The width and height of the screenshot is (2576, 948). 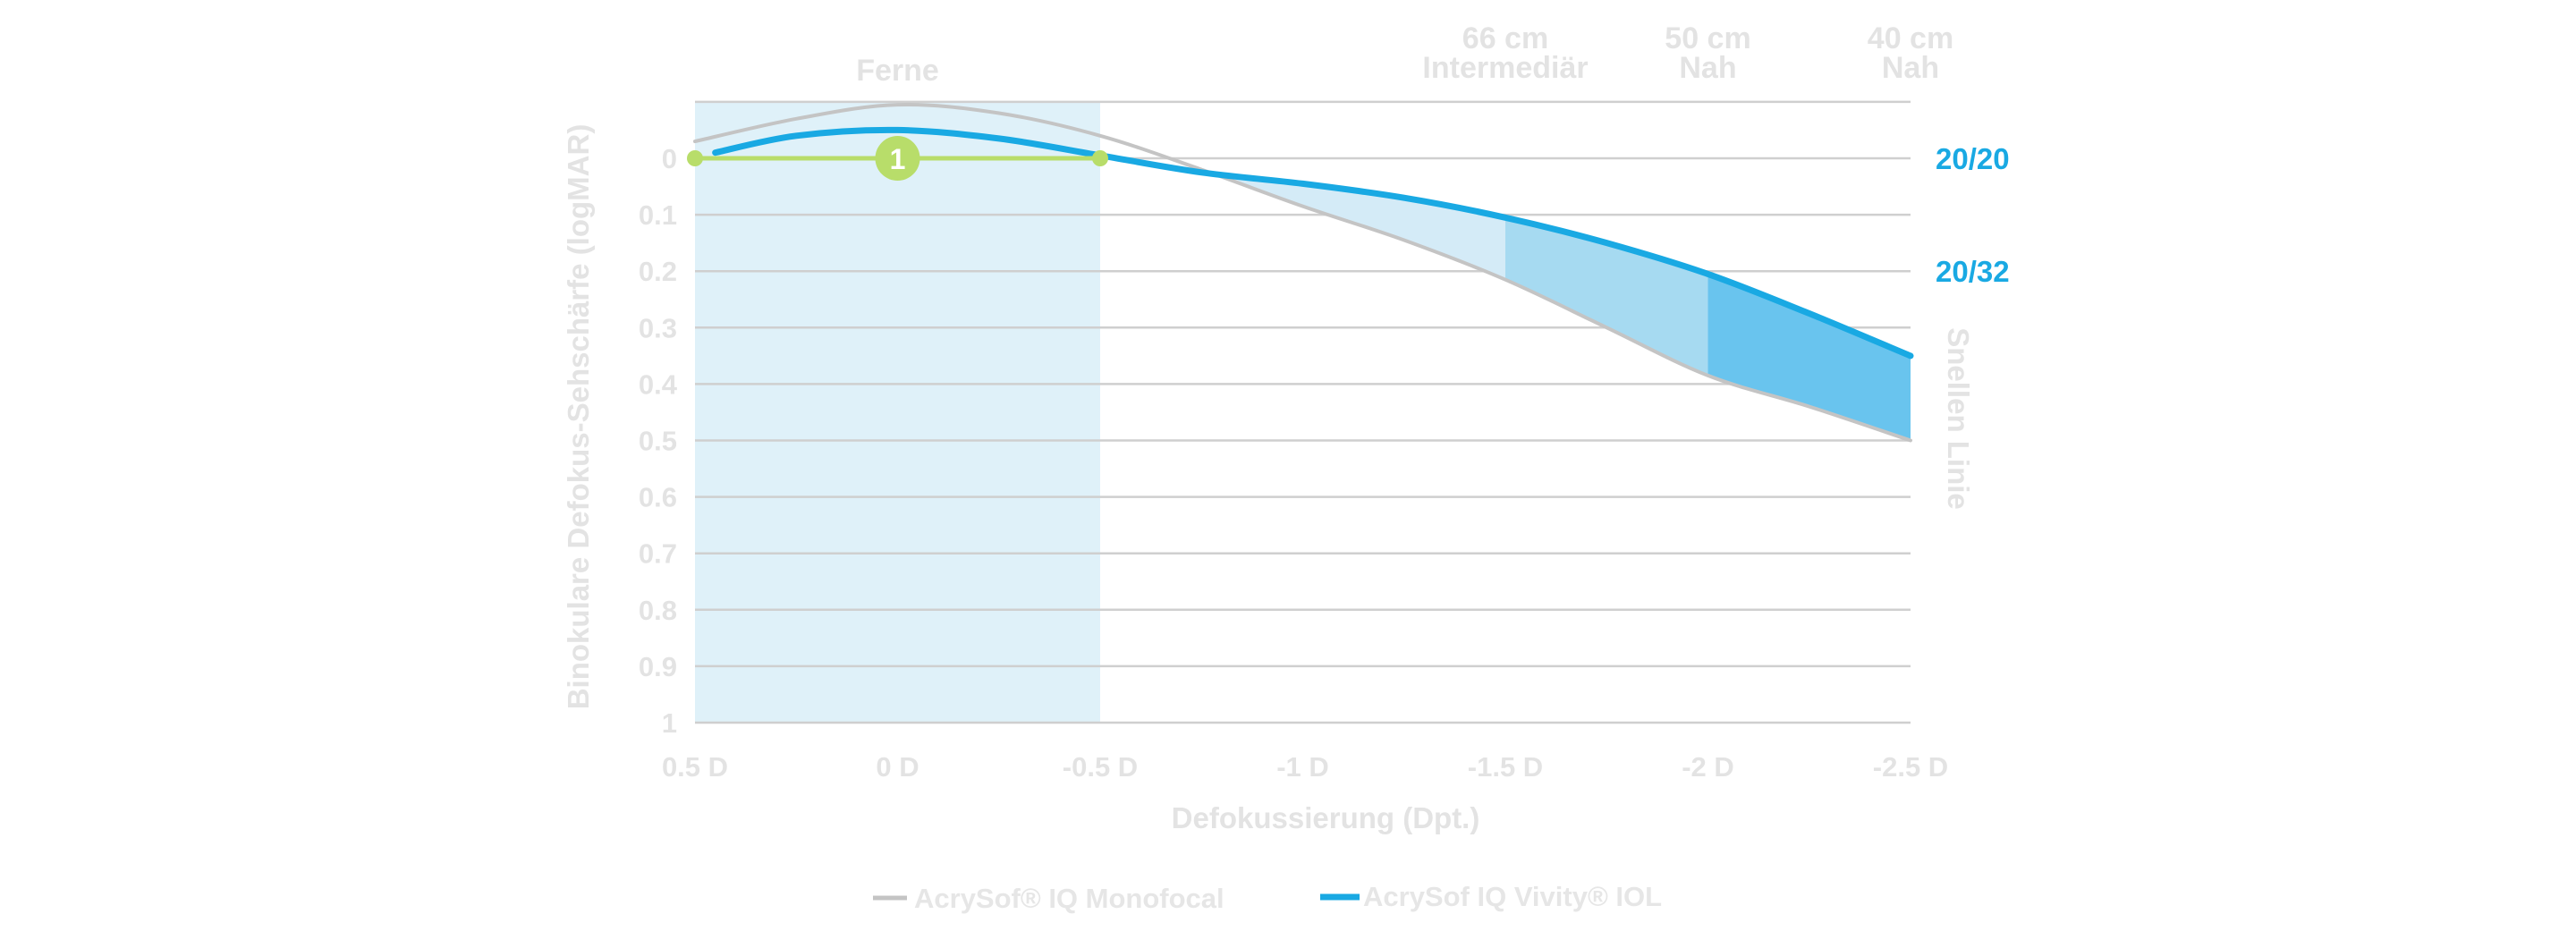 What do you see at coordinates (1973, 158) in the screenshot?
I see `snellen-label: 20/20` at bounding box center [1973, 158].